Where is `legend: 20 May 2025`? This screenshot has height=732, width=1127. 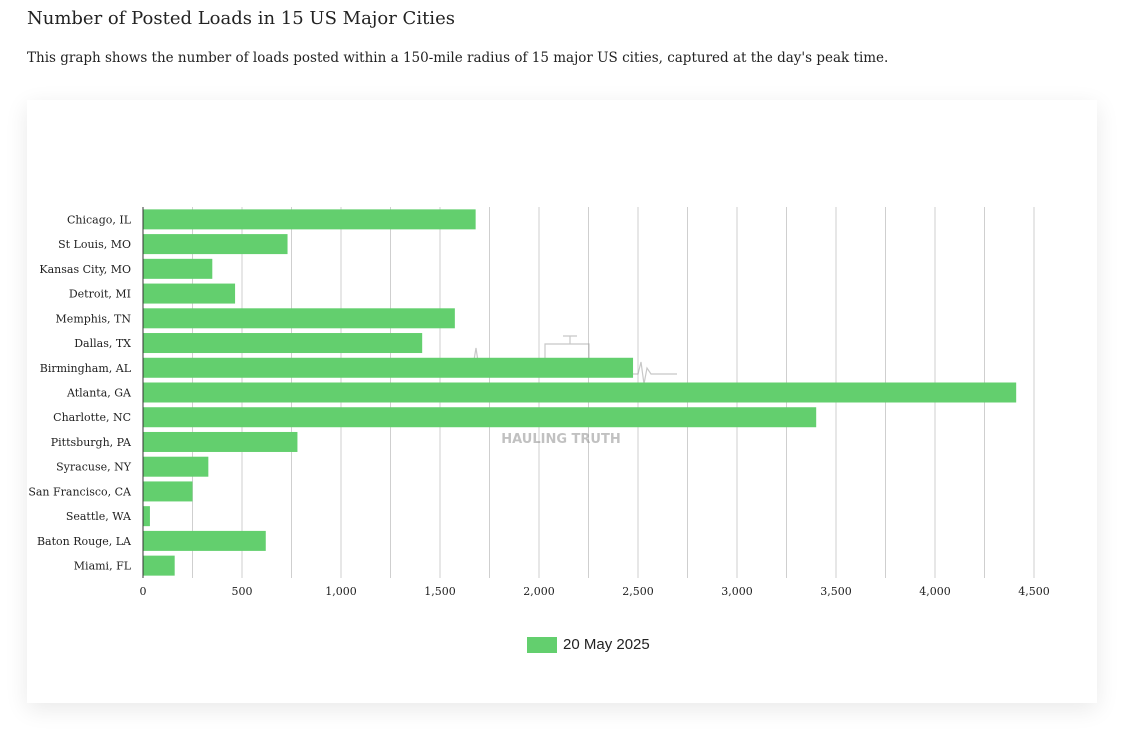 legend: 20 May 2025 is located at coordinates (588, 644).